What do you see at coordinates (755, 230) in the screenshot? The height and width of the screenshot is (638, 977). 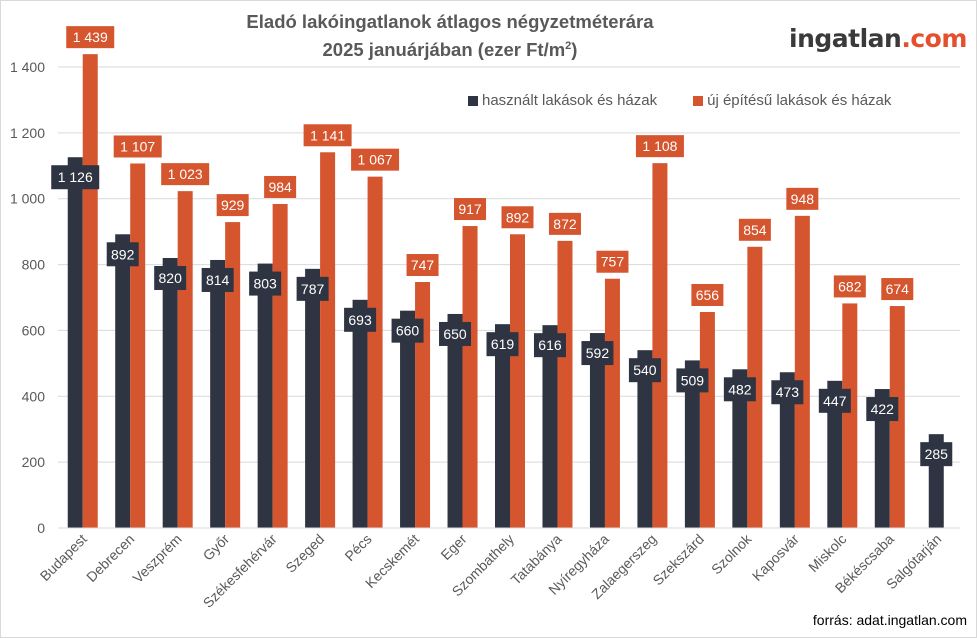 I see `data-label-new: 854` at bounding box center [755, 230].